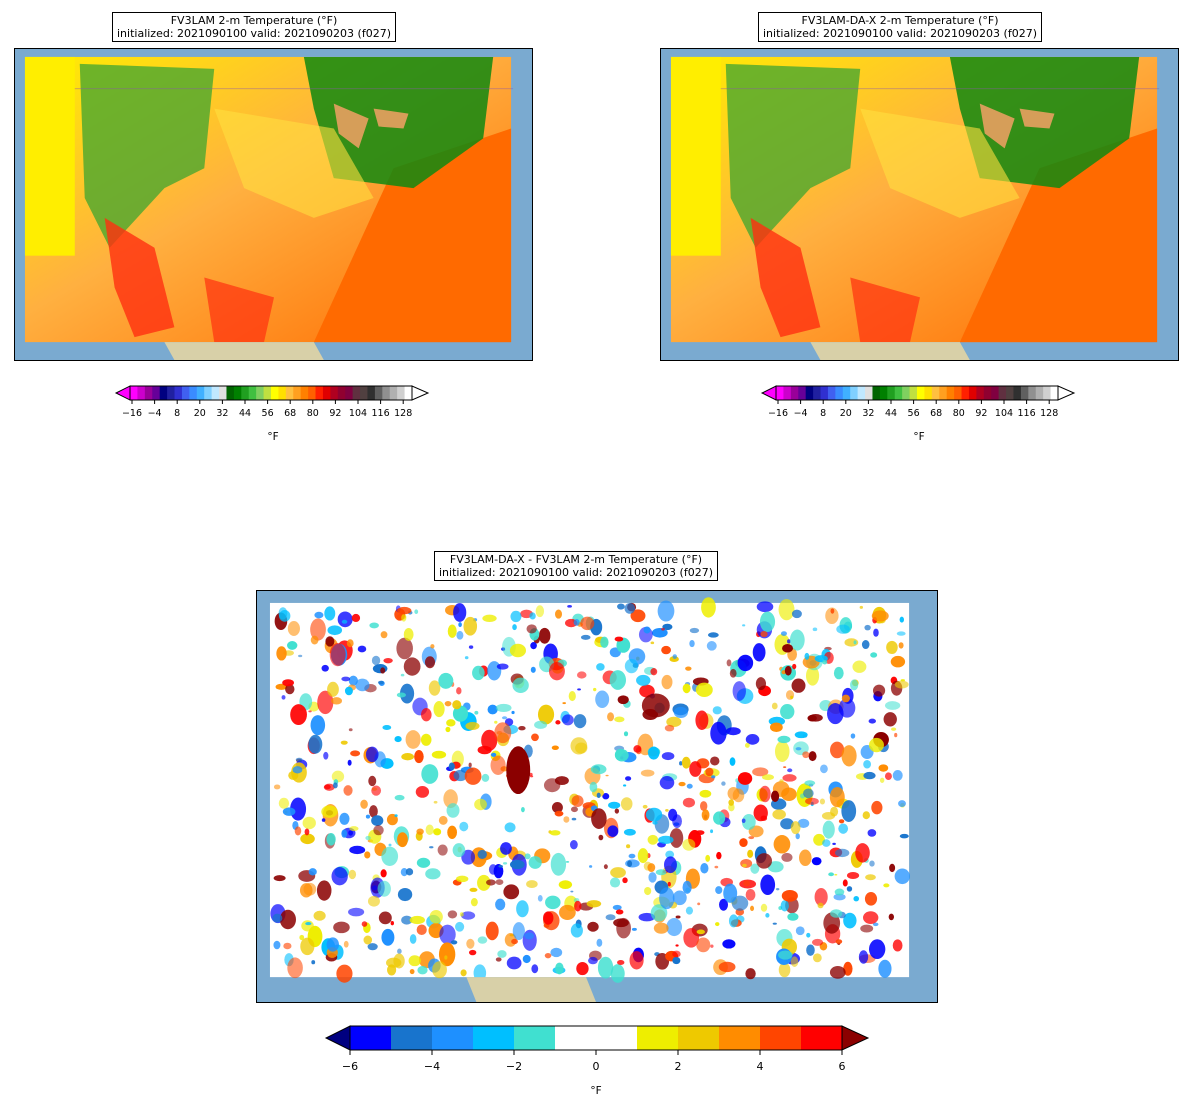 The image size is (1192, 1116). What do you see at coordinates (139, 277) in the screenshot?
I see `southwest-hot-area` at bounding box center [139, 277].